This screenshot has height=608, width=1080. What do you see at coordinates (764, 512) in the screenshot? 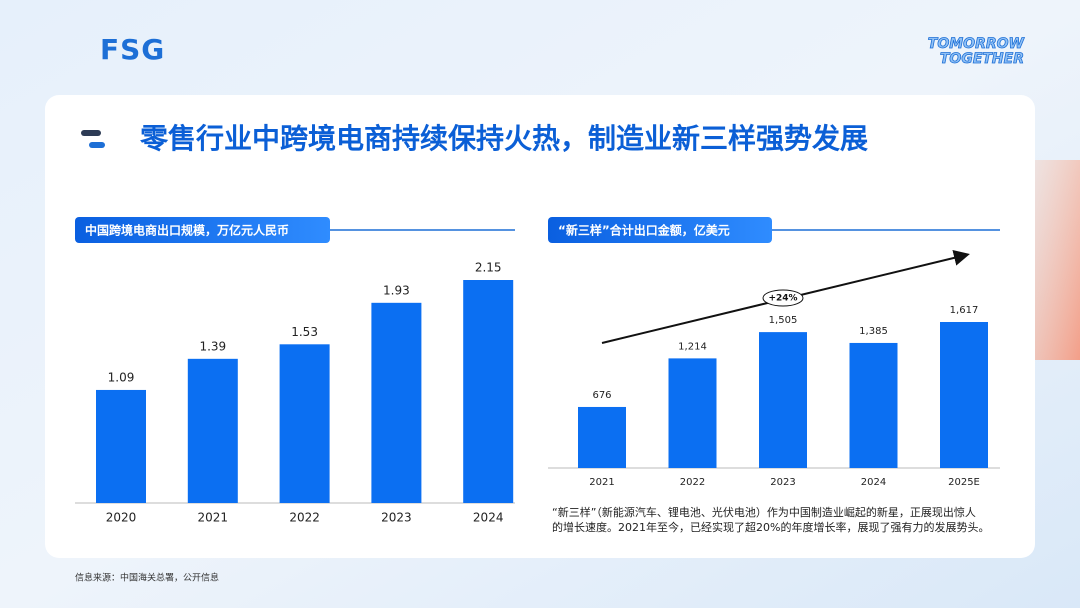
I see `note: “新三样”（新能源汽车、锂电池、光伏电池）作为中国制造业崛起的新星，正展现出惊人` at bounding box center [764, 512].